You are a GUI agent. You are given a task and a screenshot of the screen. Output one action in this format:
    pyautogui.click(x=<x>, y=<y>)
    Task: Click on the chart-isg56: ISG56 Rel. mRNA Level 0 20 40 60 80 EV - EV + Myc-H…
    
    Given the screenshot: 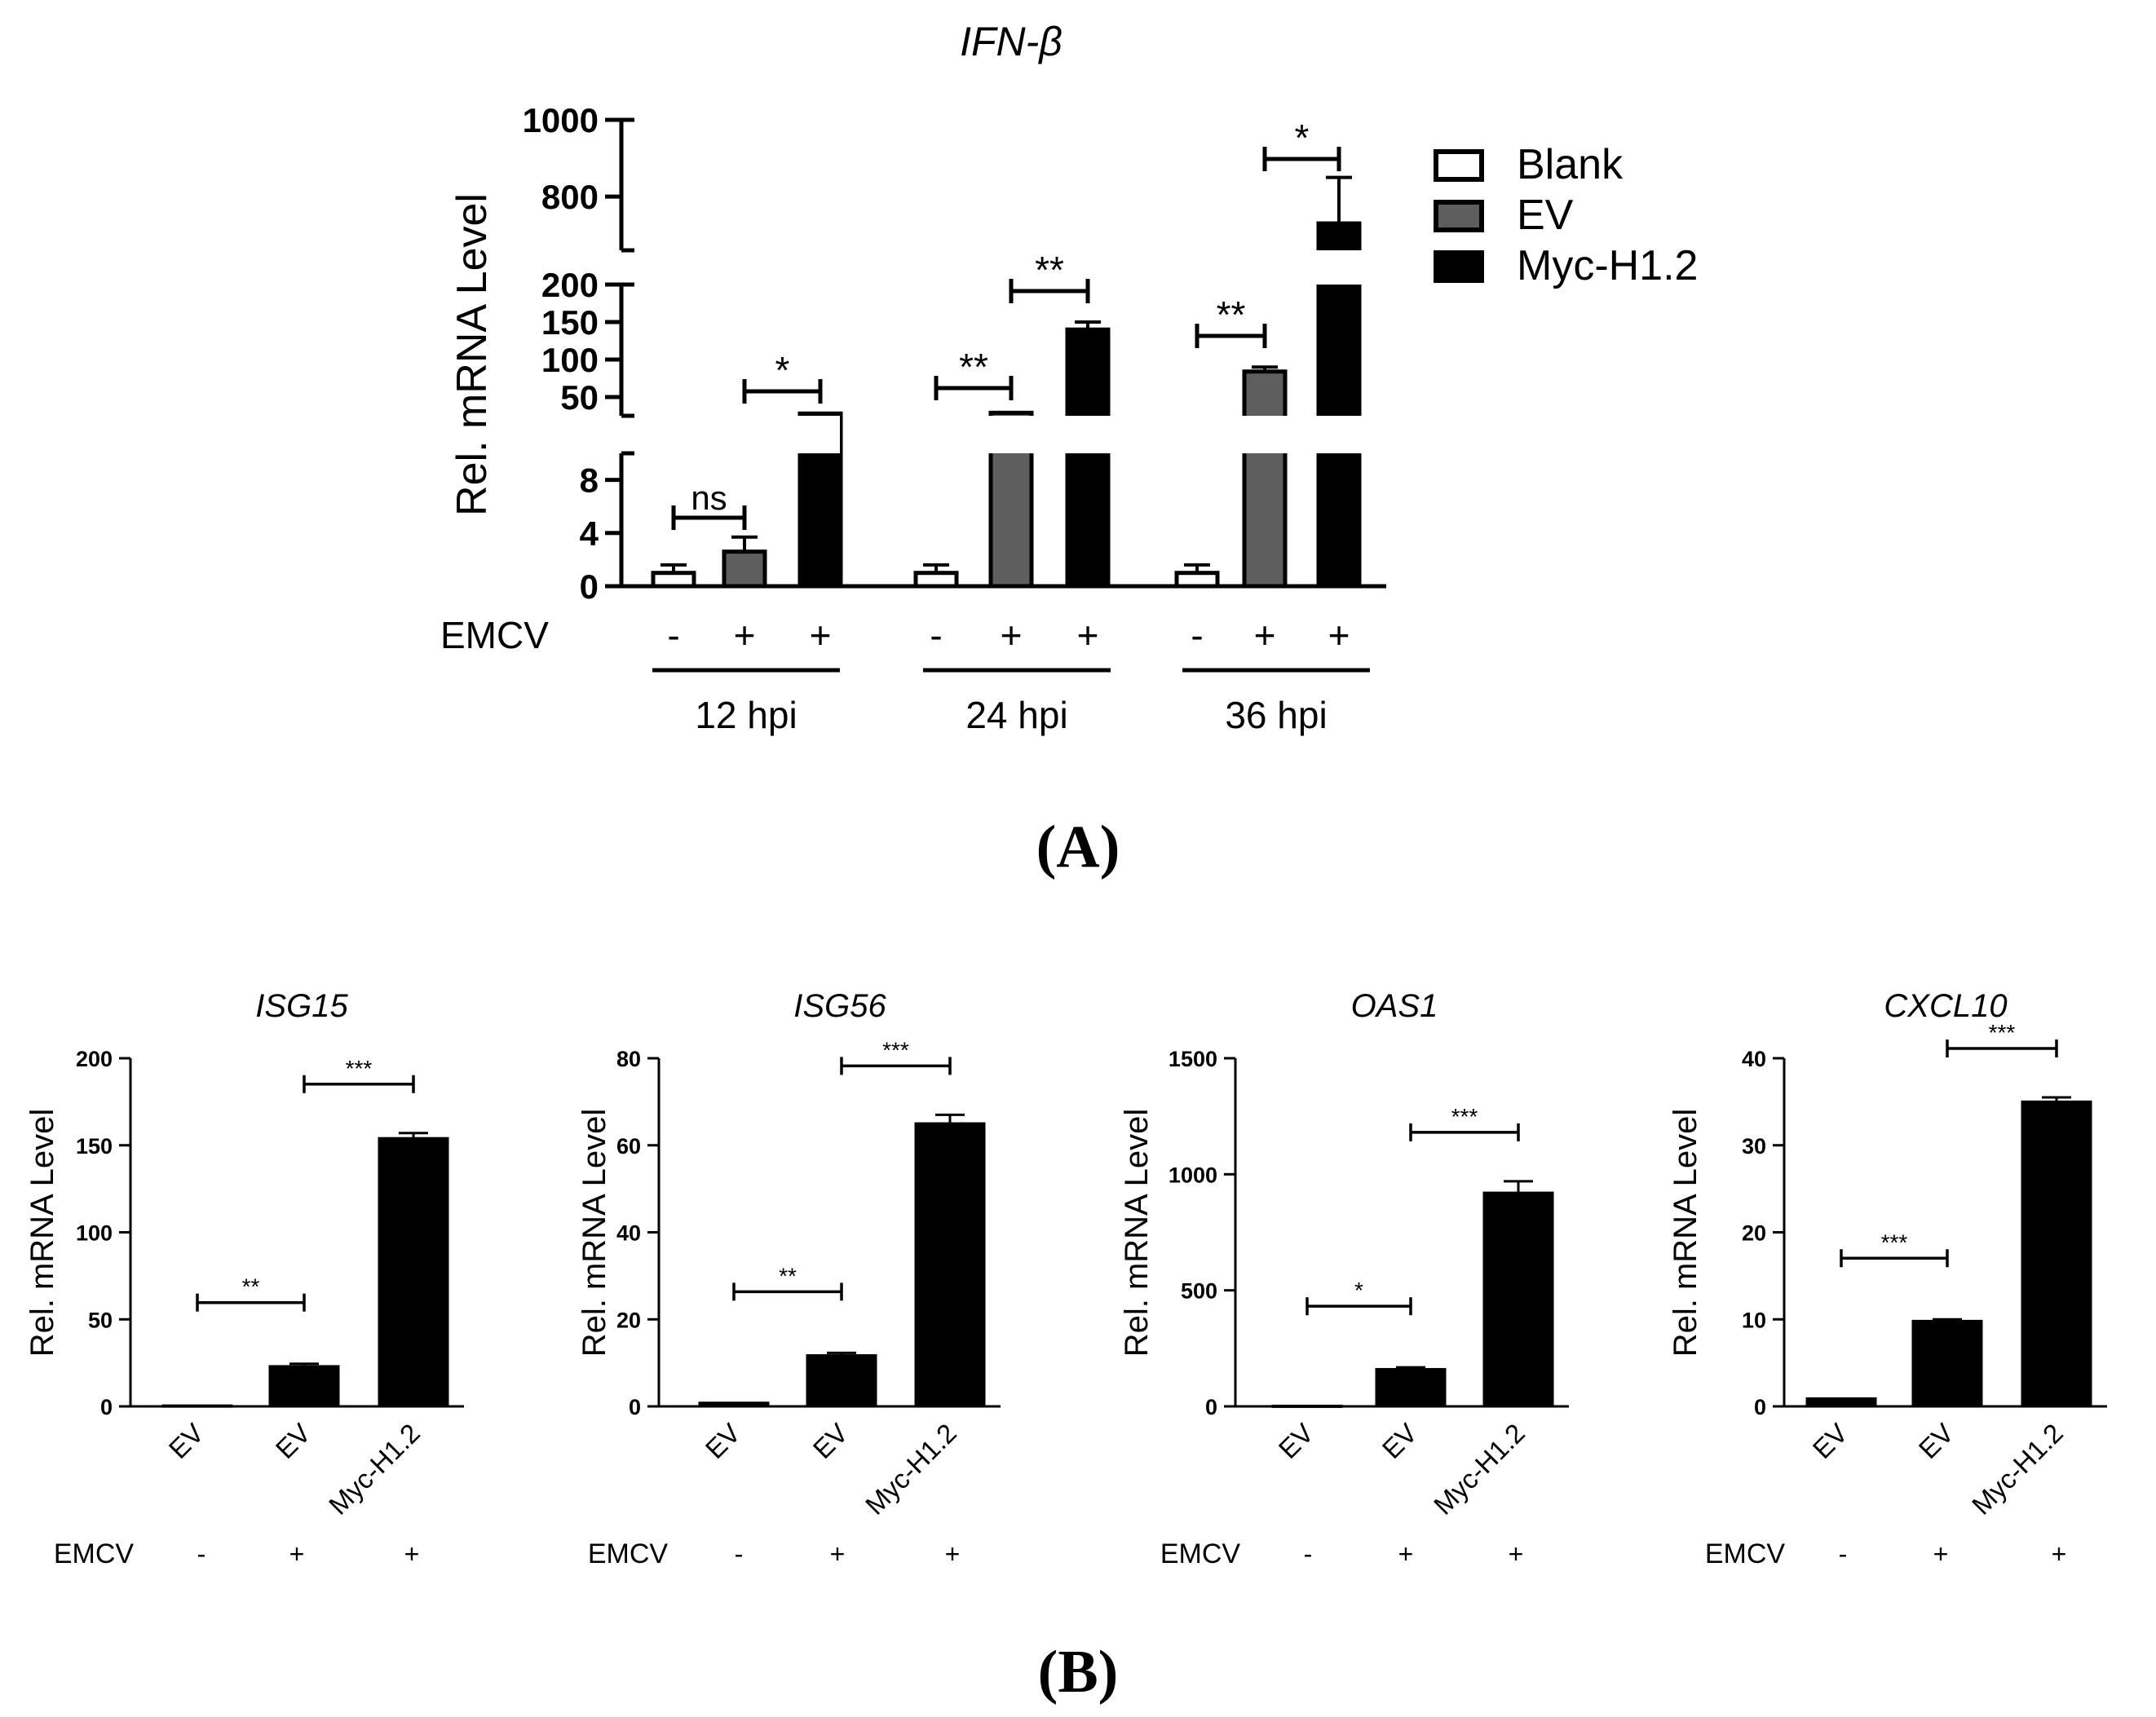 What is the action you would take?
    pyautogui.click(x=789, y=1278)
    